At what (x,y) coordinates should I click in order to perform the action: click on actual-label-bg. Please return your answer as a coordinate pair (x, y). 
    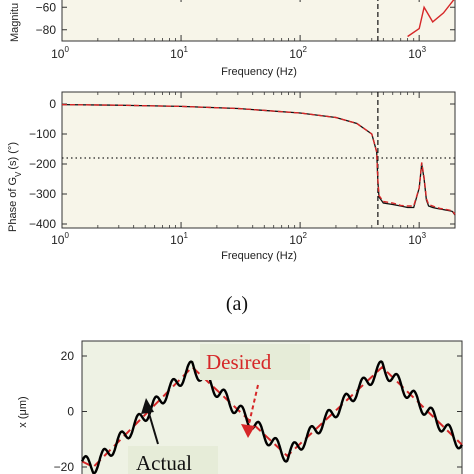
    Looking at the image, I should click on (173, 460).